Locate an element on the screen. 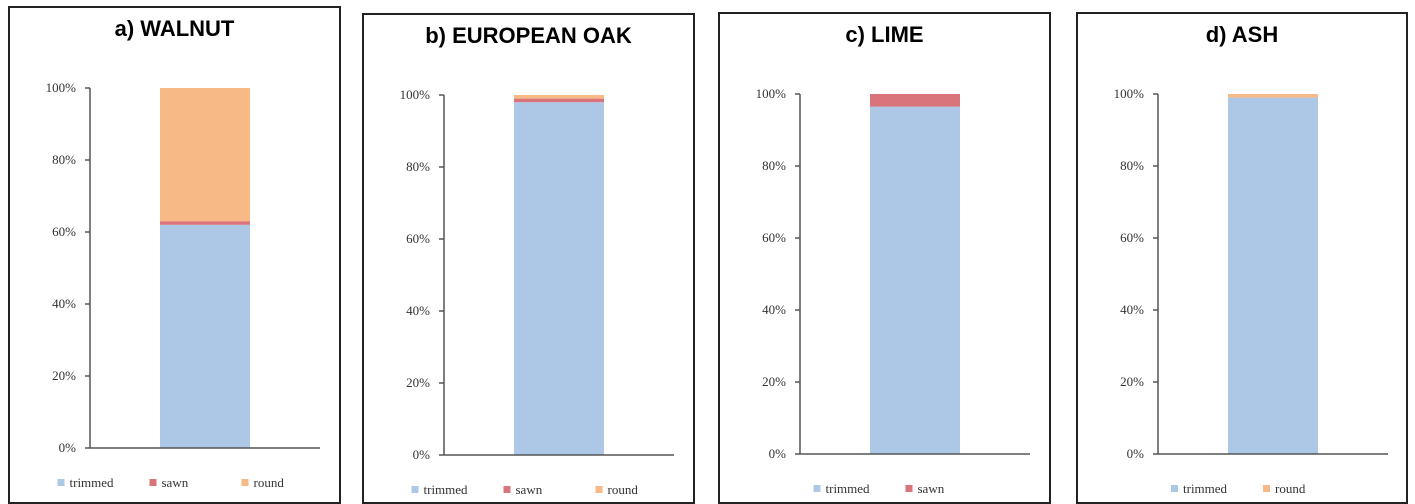 This screenshot has height=504, width=1415. chart-title: c) LIME is located at coordinates (884, 34).